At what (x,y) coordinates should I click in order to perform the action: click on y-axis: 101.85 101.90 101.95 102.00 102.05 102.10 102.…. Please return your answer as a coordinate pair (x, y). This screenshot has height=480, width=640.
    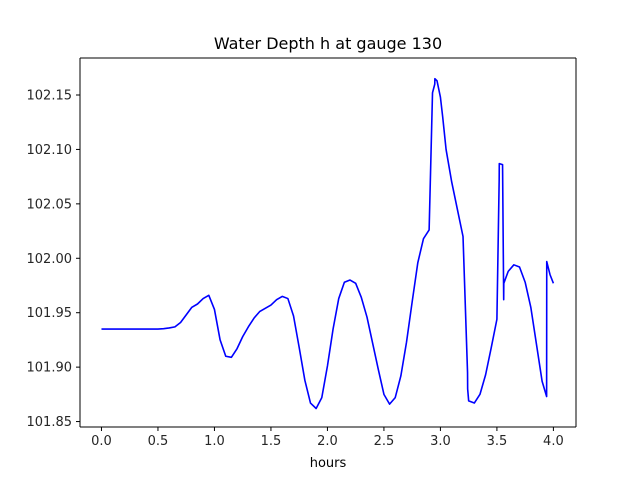
    Looking at the image, I should click on (53, 259).